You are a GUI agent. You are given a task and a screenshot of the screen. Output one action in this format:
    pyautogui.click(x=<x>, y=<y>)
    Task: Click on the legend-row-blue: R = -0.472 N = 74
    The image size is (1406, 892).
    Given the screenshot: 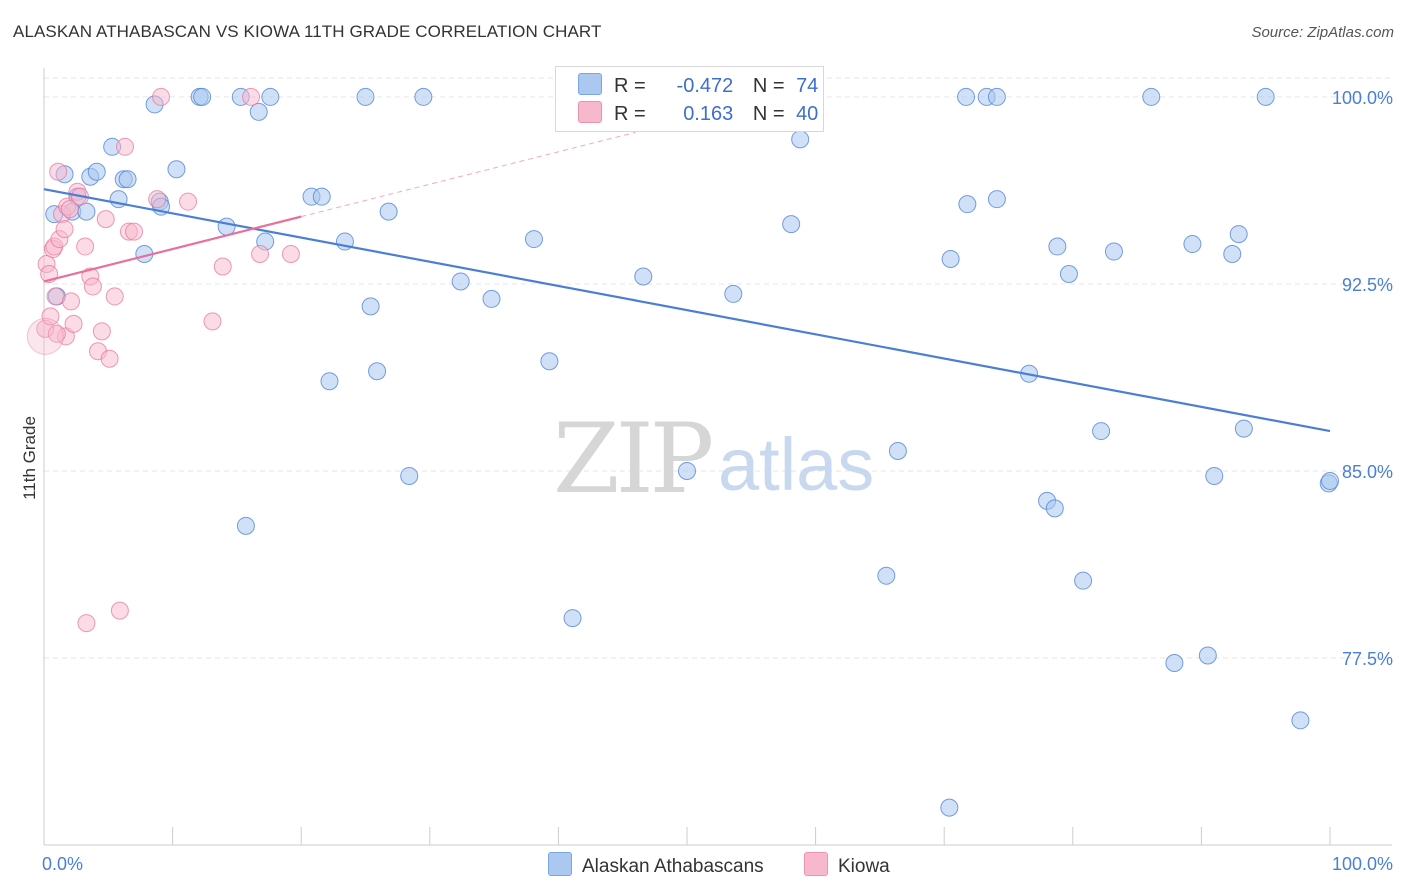 What is the action you would take?
    pyautogui.click(x=698, y=86)
    